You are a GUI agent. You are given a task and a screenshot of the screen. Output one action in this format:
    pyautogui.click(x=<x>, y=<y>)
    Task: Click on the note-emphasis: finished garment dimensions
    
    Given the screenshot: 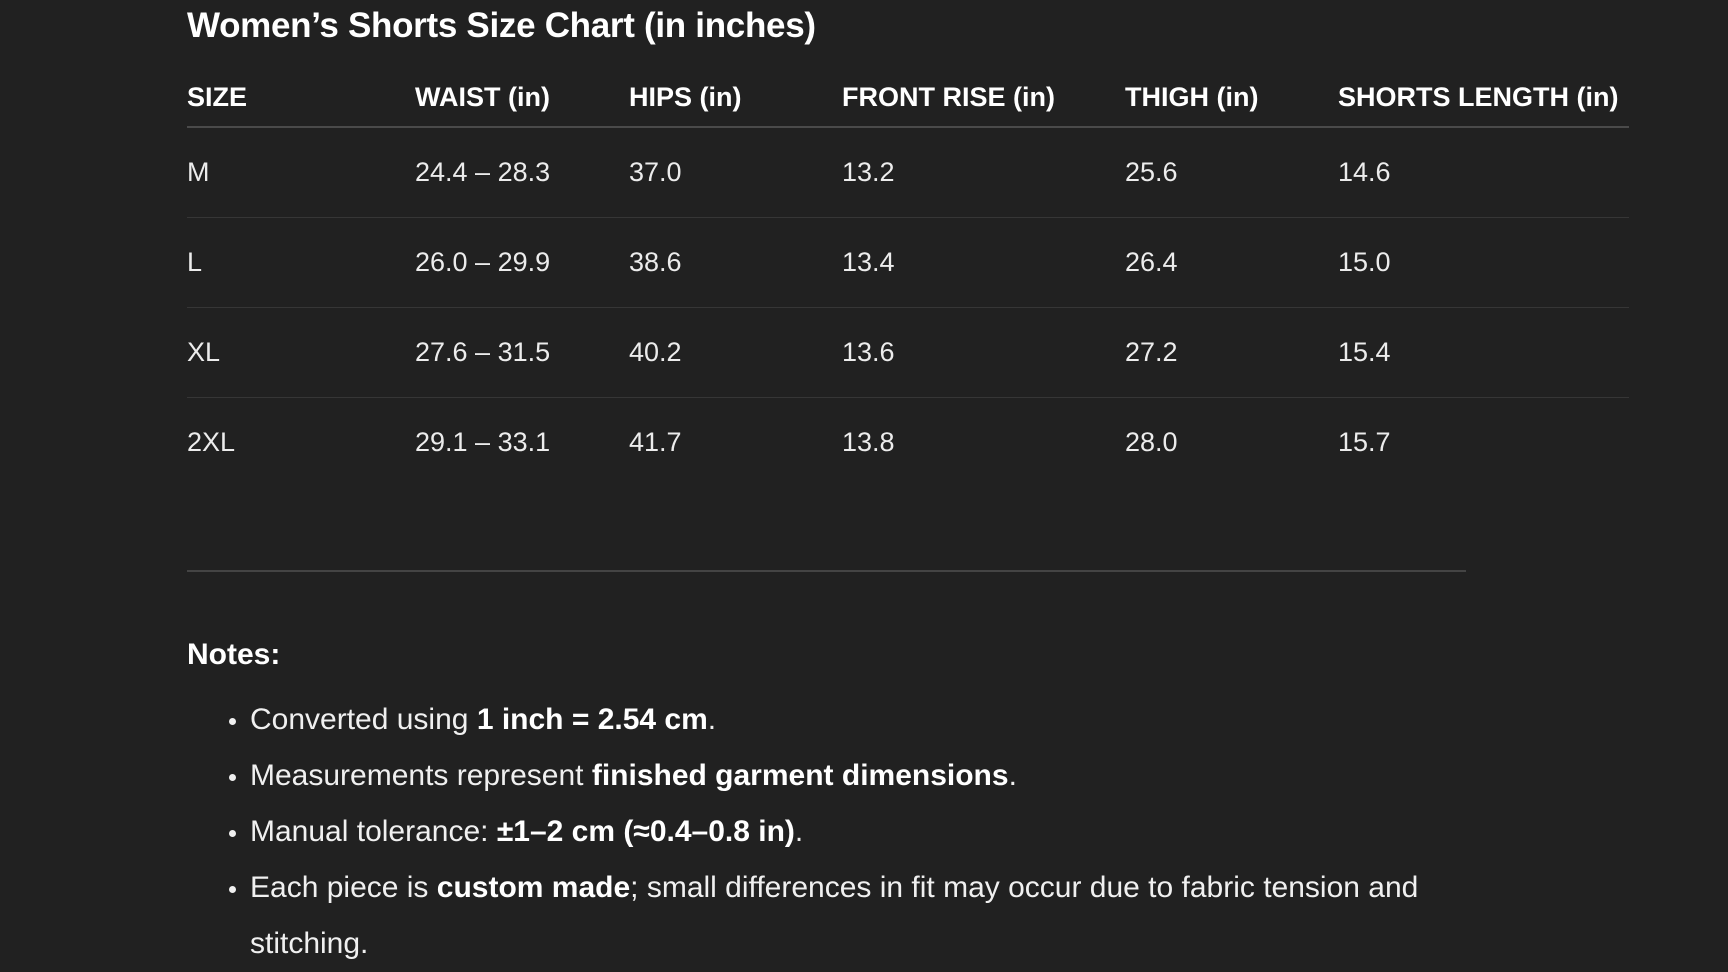 What is the action you would take?
    pyautogui.click(x=800, y=775)
    